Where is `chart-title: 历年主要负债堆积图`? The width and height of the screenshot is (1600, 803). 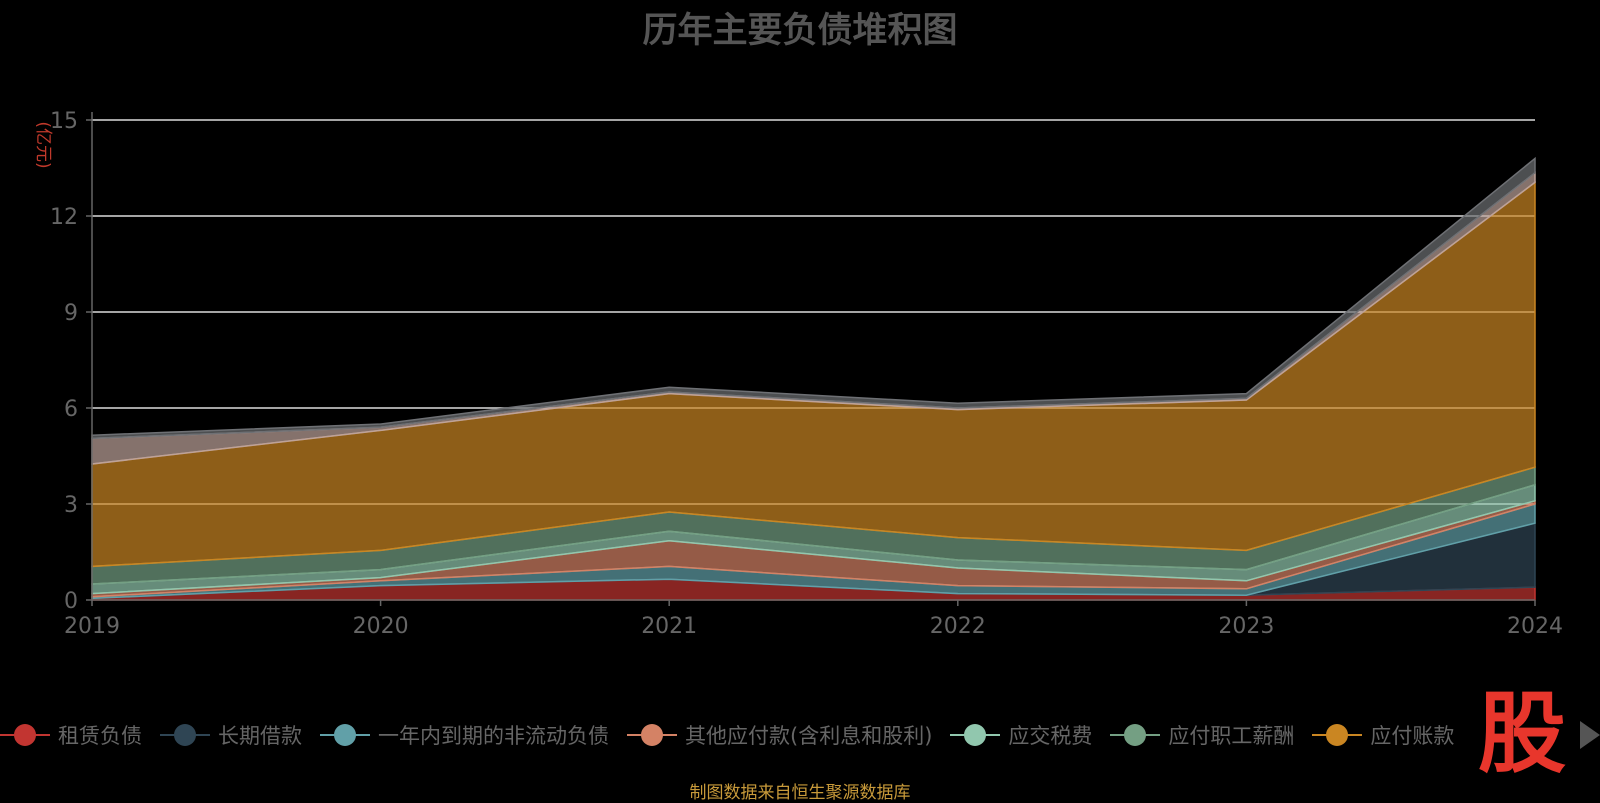
chart-title: 历年主要负债堆积图 is located at coordinates (800, 31).